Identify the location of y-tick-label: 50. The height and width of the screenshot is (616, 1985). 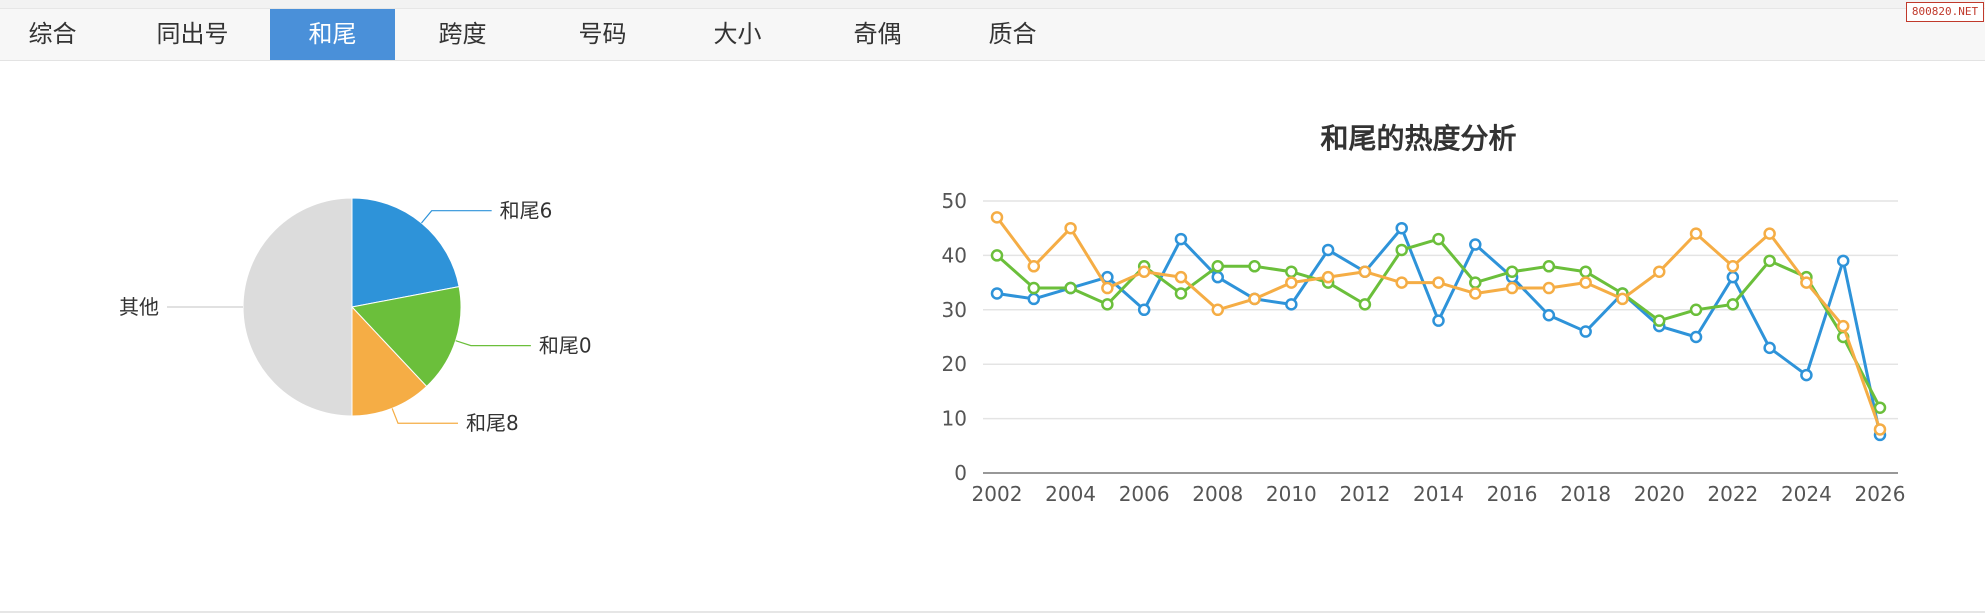
(954, 201).